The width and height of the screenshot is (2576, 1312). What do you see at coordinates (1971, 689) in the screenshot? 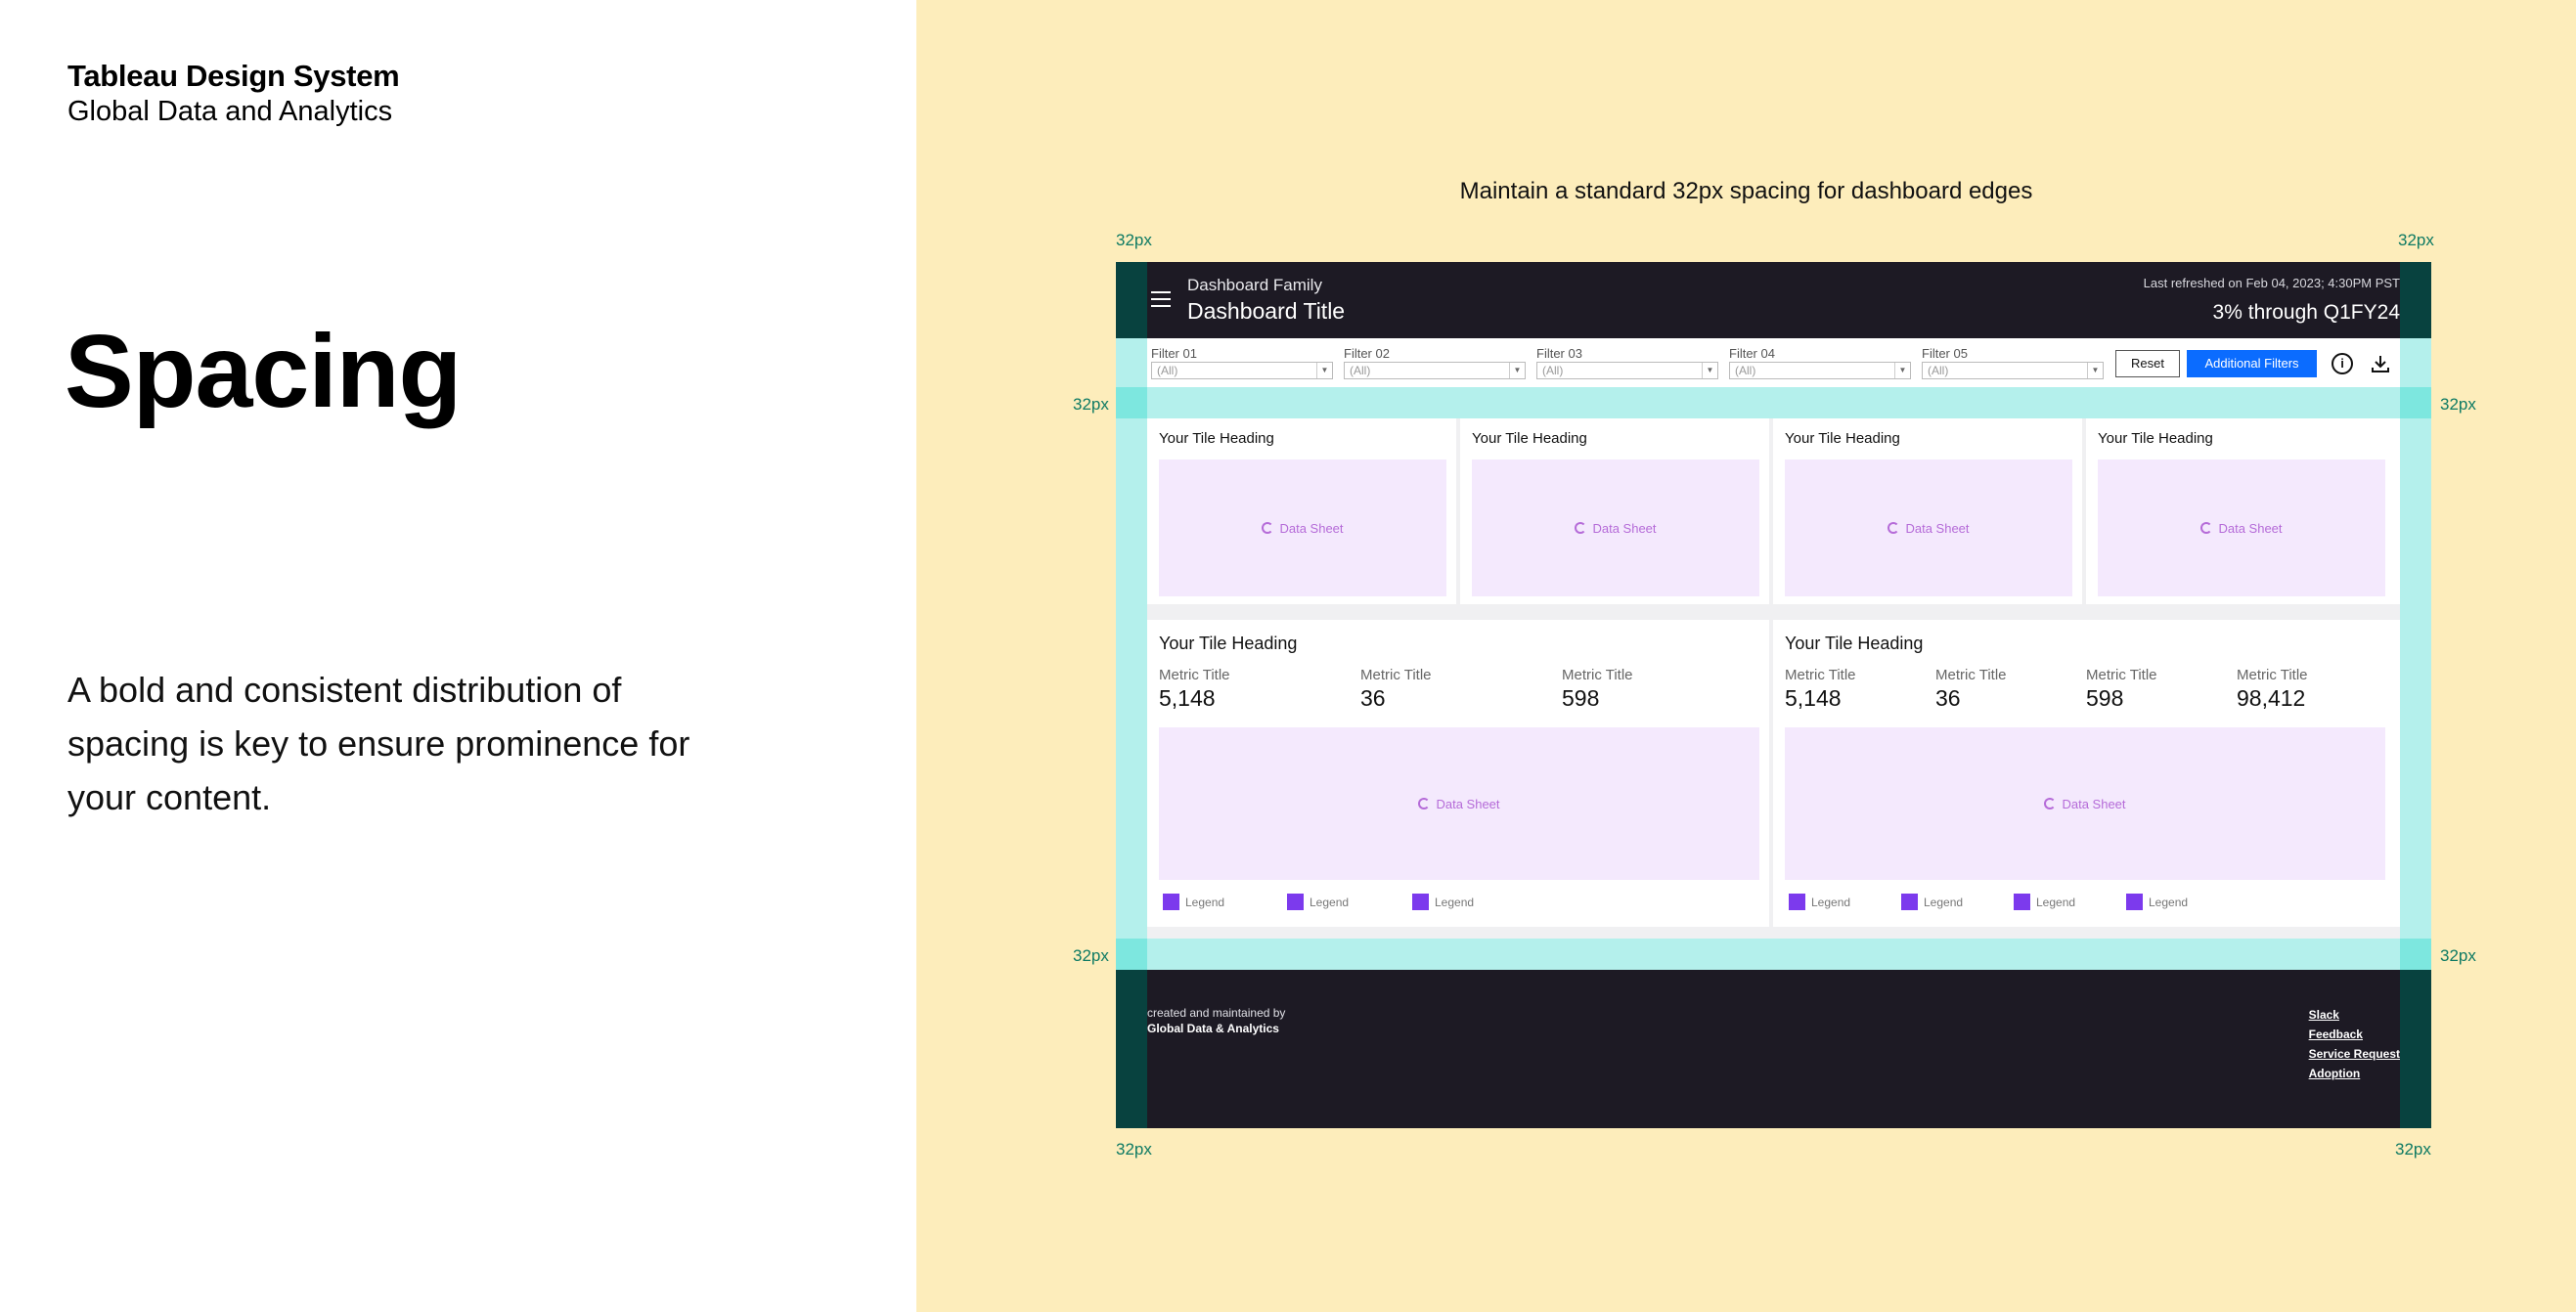
I see `metric: Metric Title 36` at bounding box center [1971, 689].